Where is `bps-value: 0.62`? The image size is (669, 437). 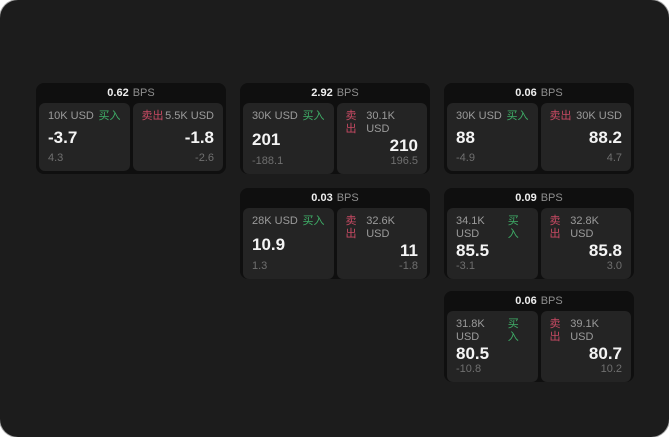
bps-value: 0.62 is located at coordinates (118, 93).